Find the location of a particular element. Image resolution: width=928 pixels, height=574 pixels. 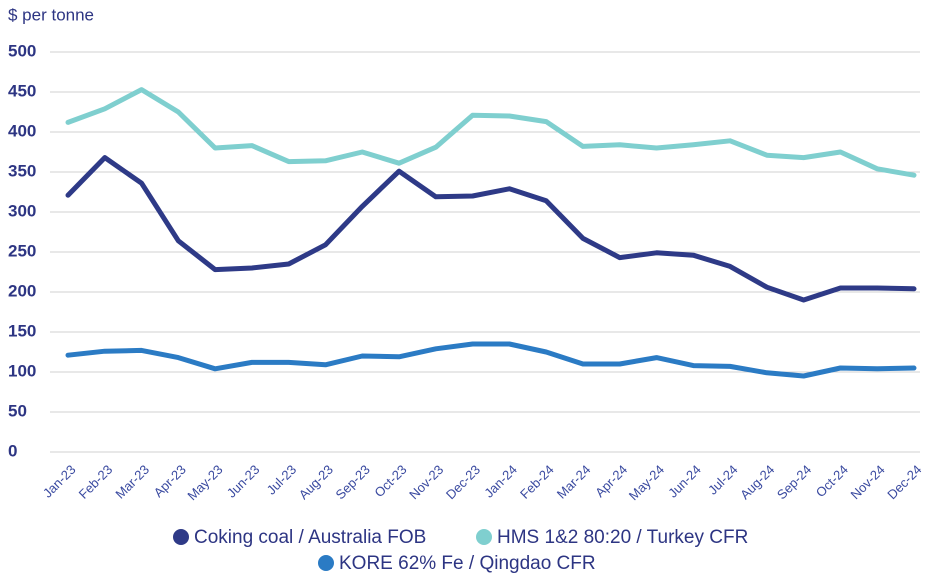

legend-label: Coking coal / Australia FOB is located at coordinates (310, 537).